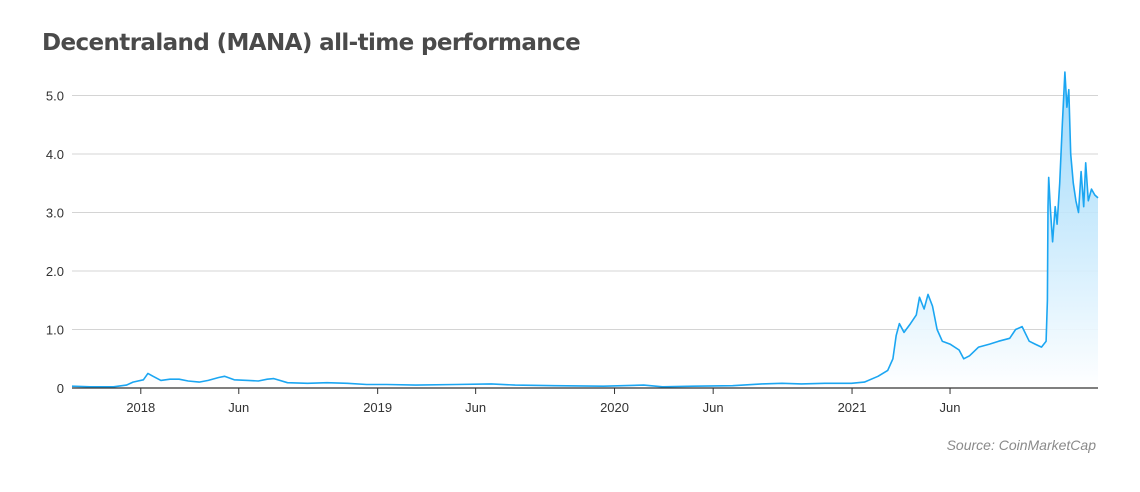 The height and width of the screenshot is (492, 1140). Describe the element at coordinates (55, 213) in the screenshot. I see `y-tick-label: 3.0` at that location.